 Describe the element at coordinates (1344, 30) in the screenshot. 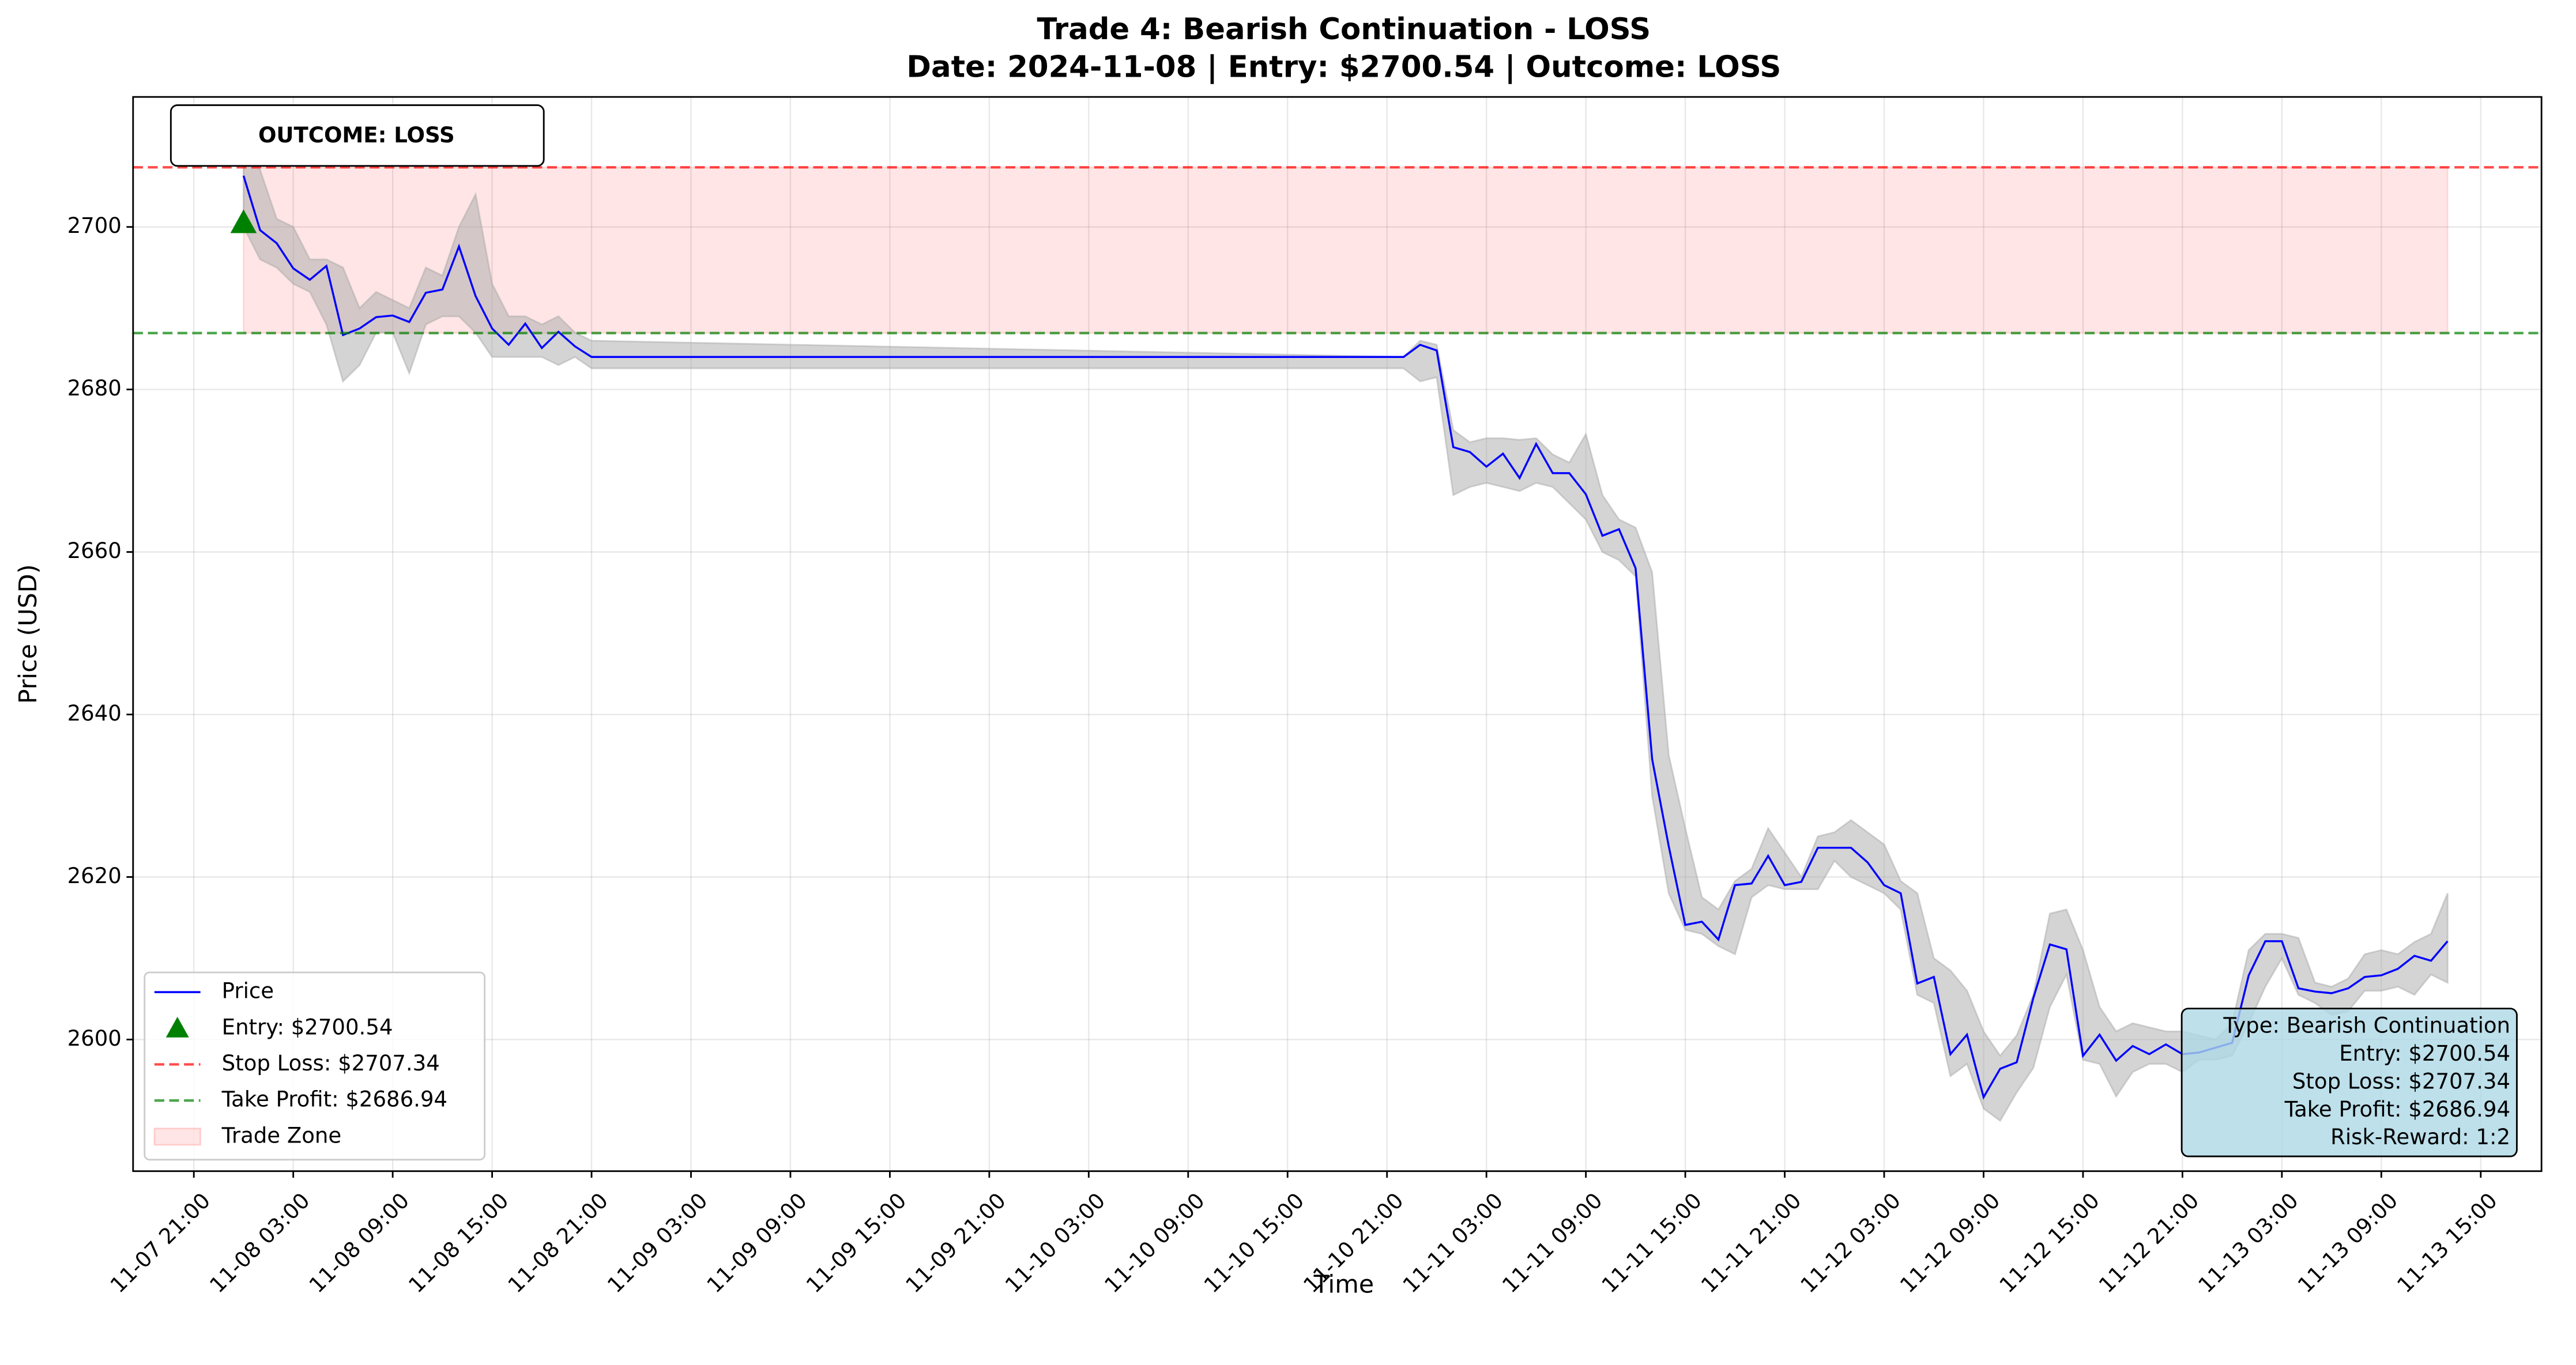

I see `chart-title: Trade 4: Bearish Continuation - LOSS` at that location.